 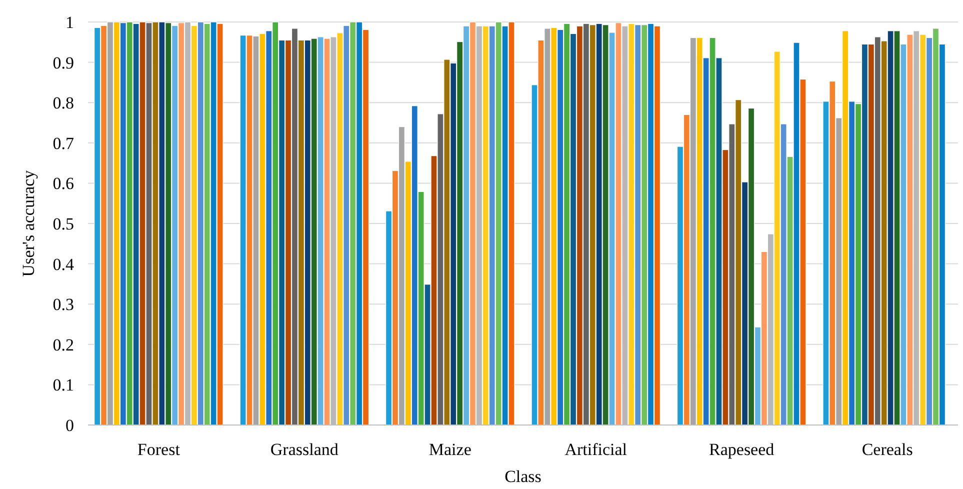 What do you see at coordinates (63, 184) in the screenshot?
I see `y-tick-label: 0.6` at bounding box center [63, 184].